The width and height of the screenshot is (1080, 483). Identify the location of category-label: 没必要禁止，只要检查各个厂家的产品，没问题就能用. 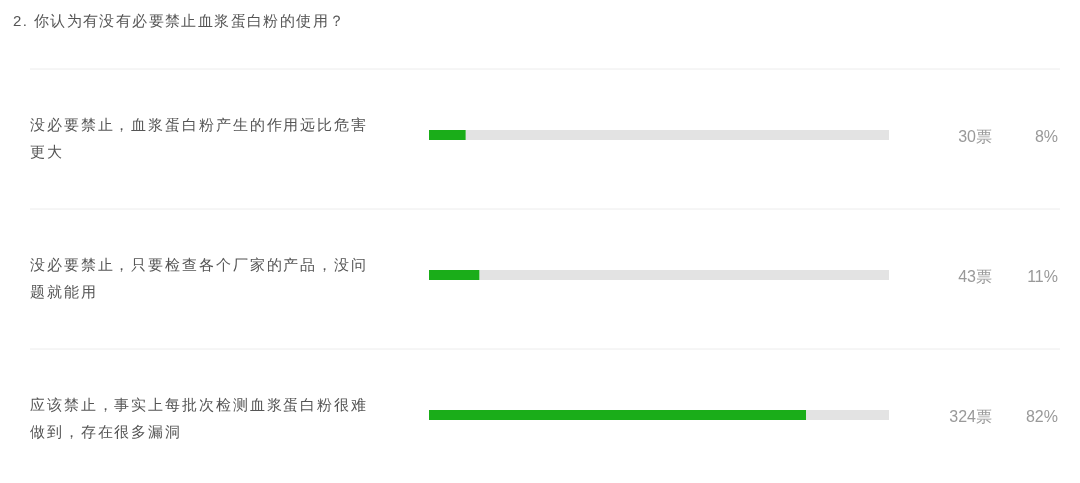
(199, 277).